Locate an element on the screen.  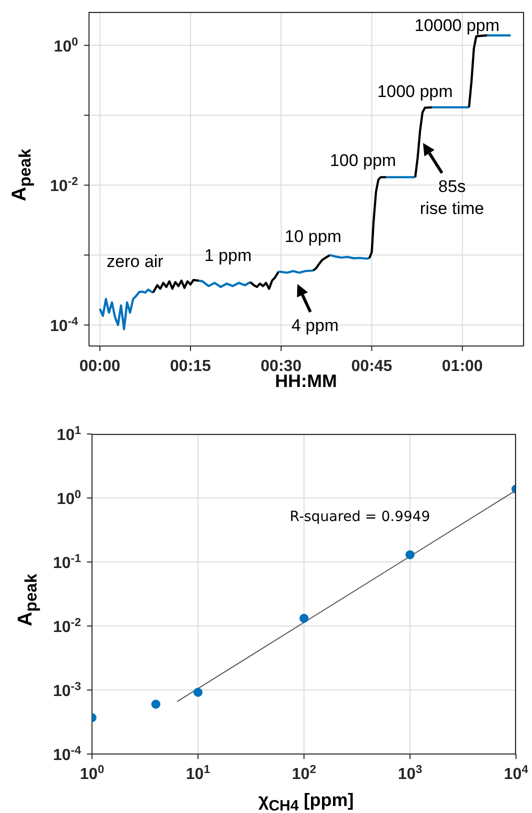
annotation: zero air is located at coordinates (135, 261).